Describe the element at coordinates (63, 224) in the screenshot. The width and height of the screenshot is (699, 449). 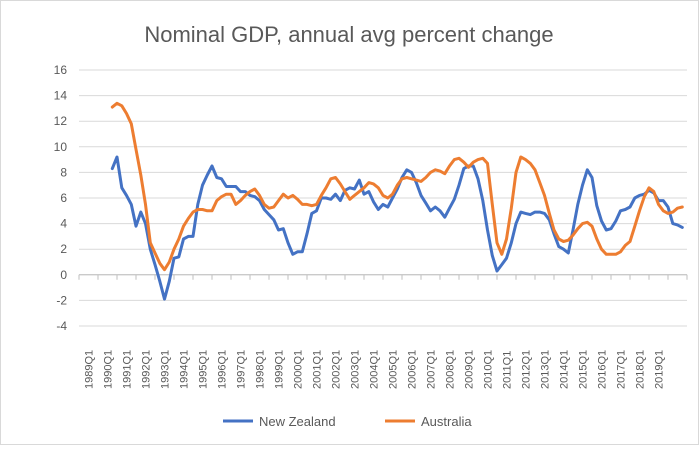
I see `y-tick-label: 4` at that location.